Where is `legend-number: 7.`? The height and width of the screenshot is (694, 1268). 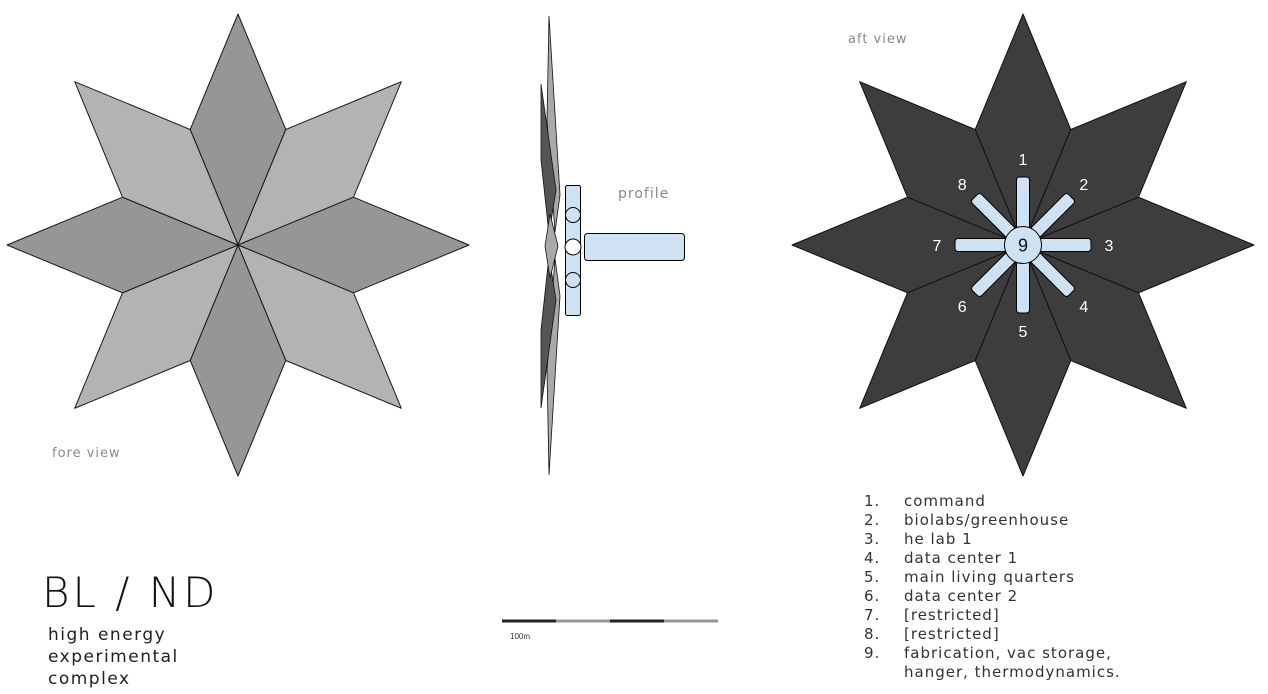 legend-number: 7. is located at coordinates (872, 615).